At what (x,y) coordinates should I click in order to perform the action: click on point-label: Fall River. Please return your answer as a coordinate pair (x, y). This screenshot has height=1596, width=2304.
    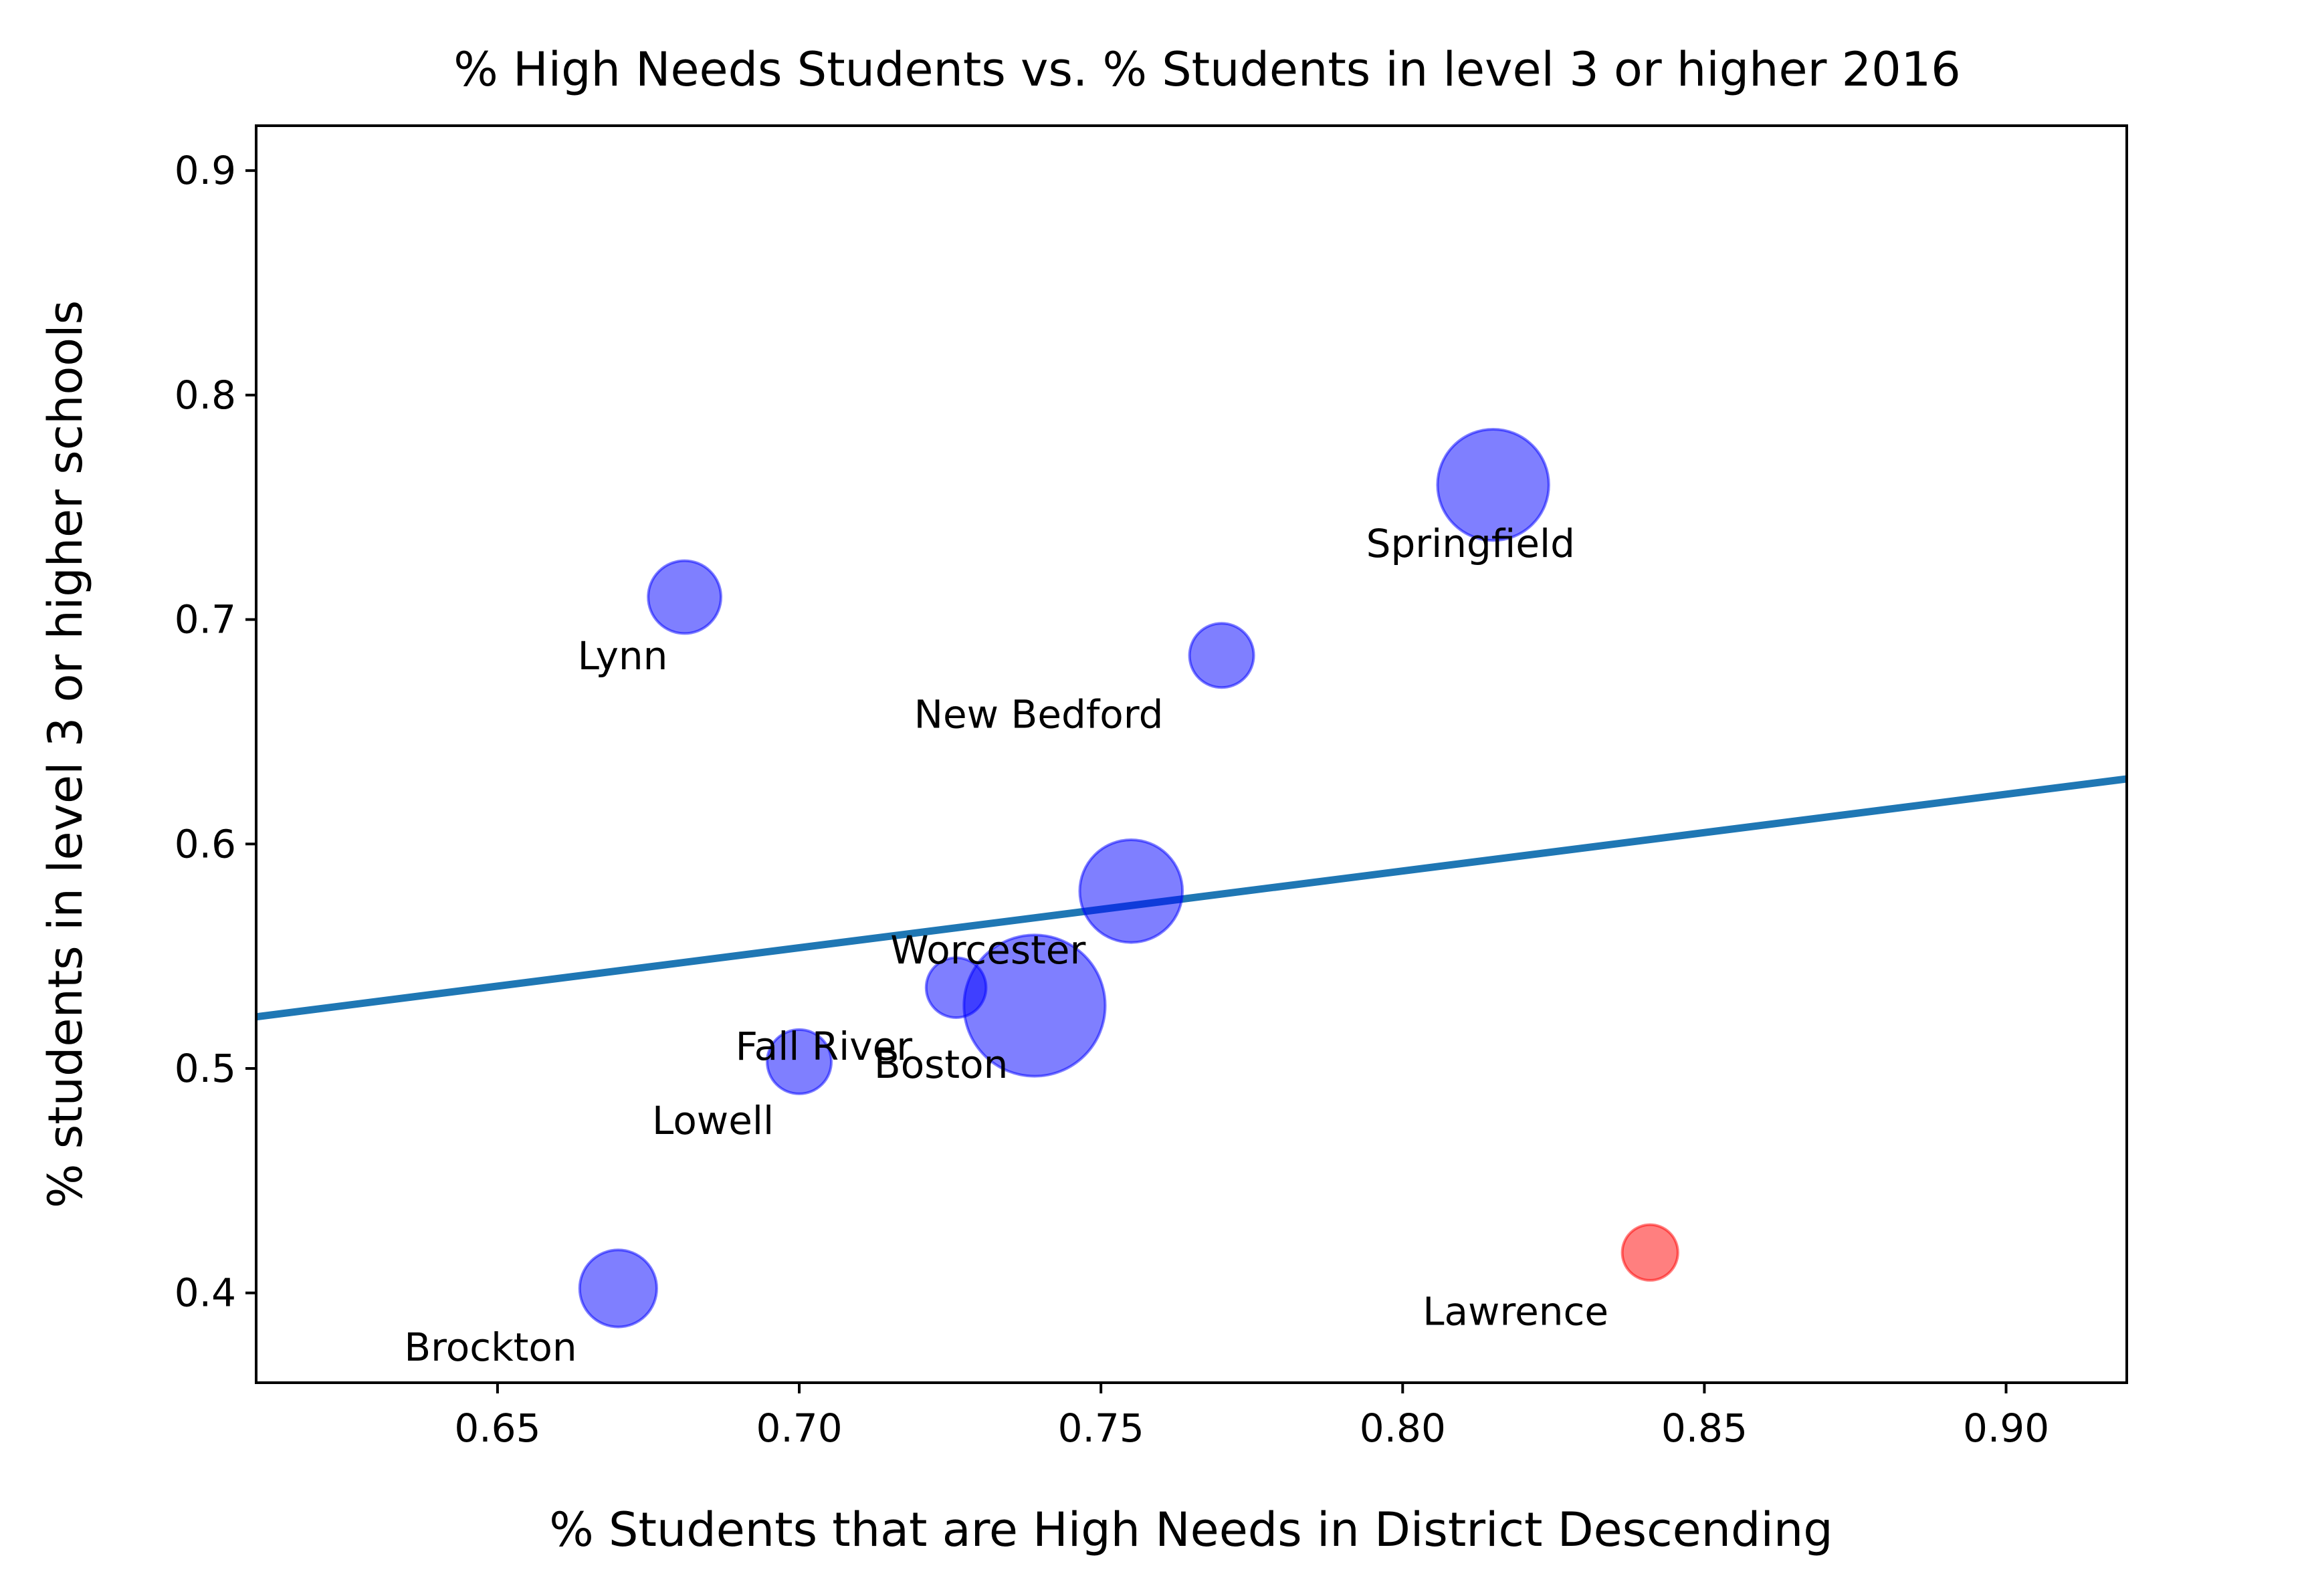
    Looking at the image, I should click on (824, 1046).